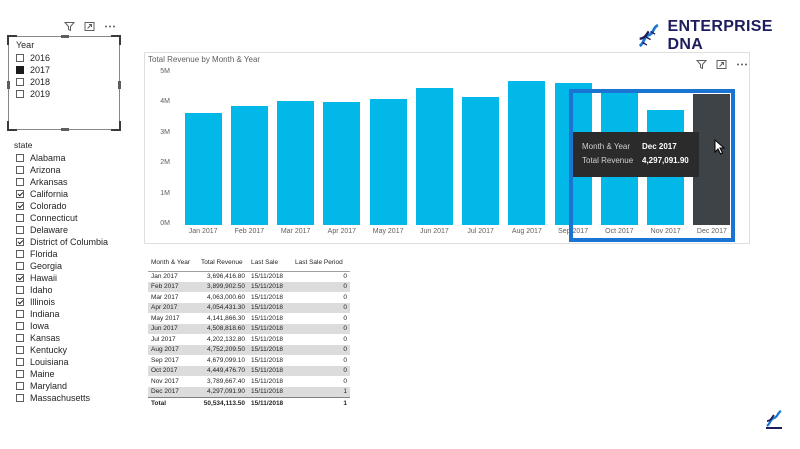 The width and height of the screenshot is (800, 449). I want to click on resize-handle-bottom-left, so click(12, 126).